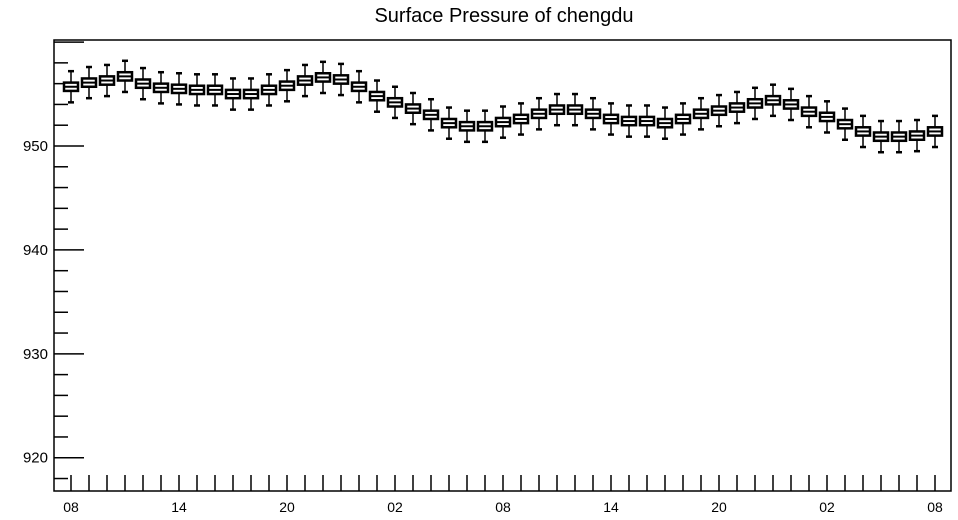 This screenshot has width=958, height=520. Describe the element at coordinates (53, 260) in the screenshot. I see `y-axis: 920 930 940 950` at that location.